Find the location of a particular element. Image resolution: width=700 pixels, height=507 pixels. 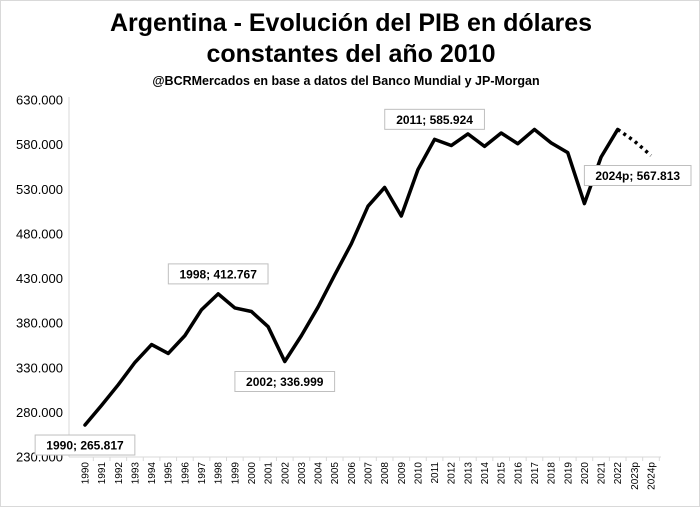

data-label-text: 2002; 336.999 is located at coordinates (285, 382).